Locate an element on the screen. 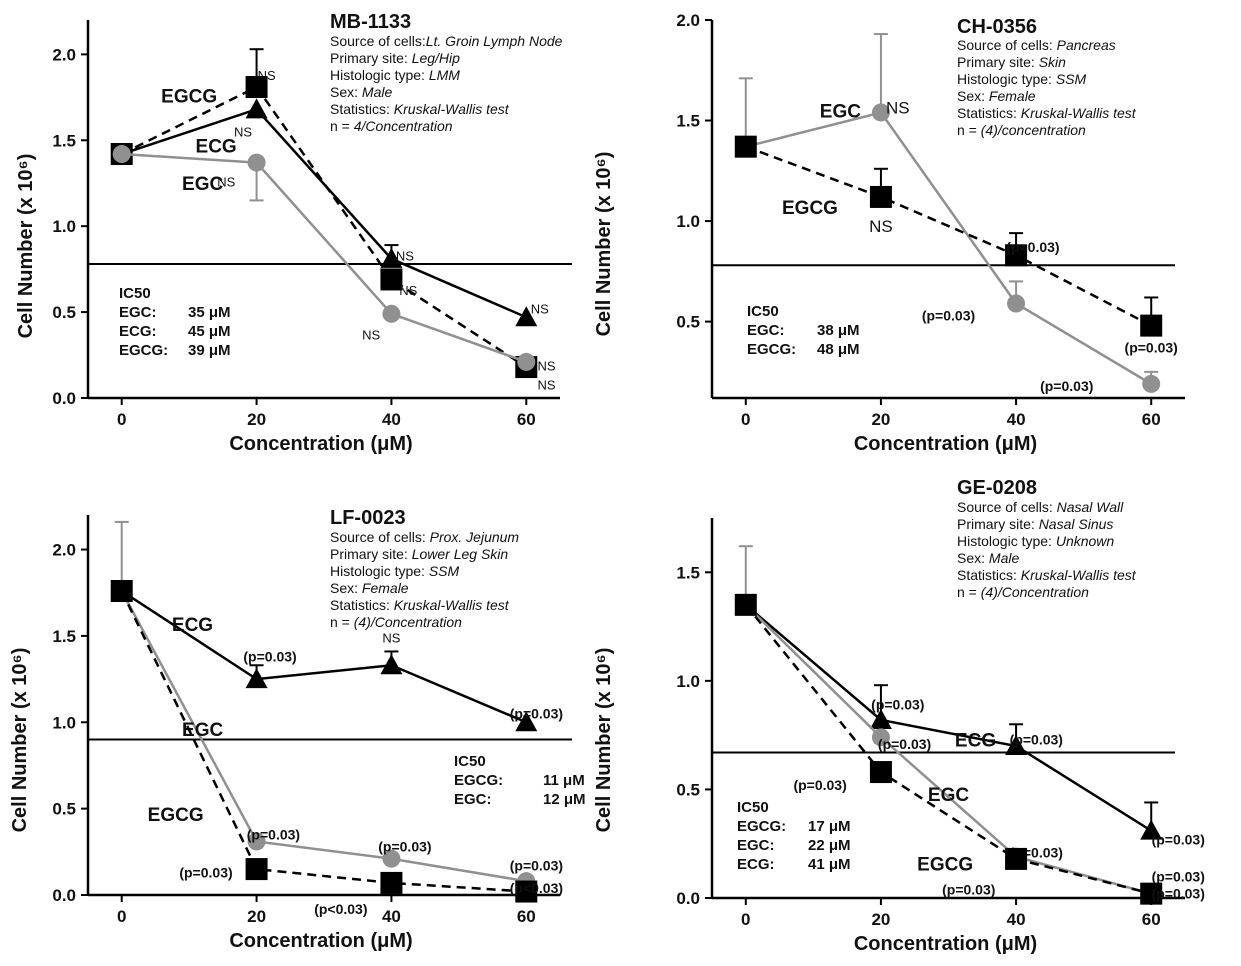 The height and width of the screenshot is (966, 1241). annotation: (p<0.03) is located at coordinates (536, 888).